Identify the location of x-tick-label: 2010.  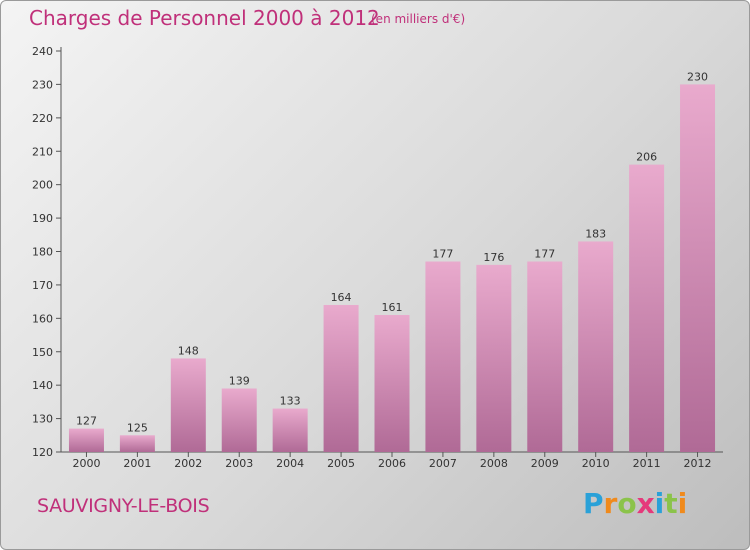
(596, 463).